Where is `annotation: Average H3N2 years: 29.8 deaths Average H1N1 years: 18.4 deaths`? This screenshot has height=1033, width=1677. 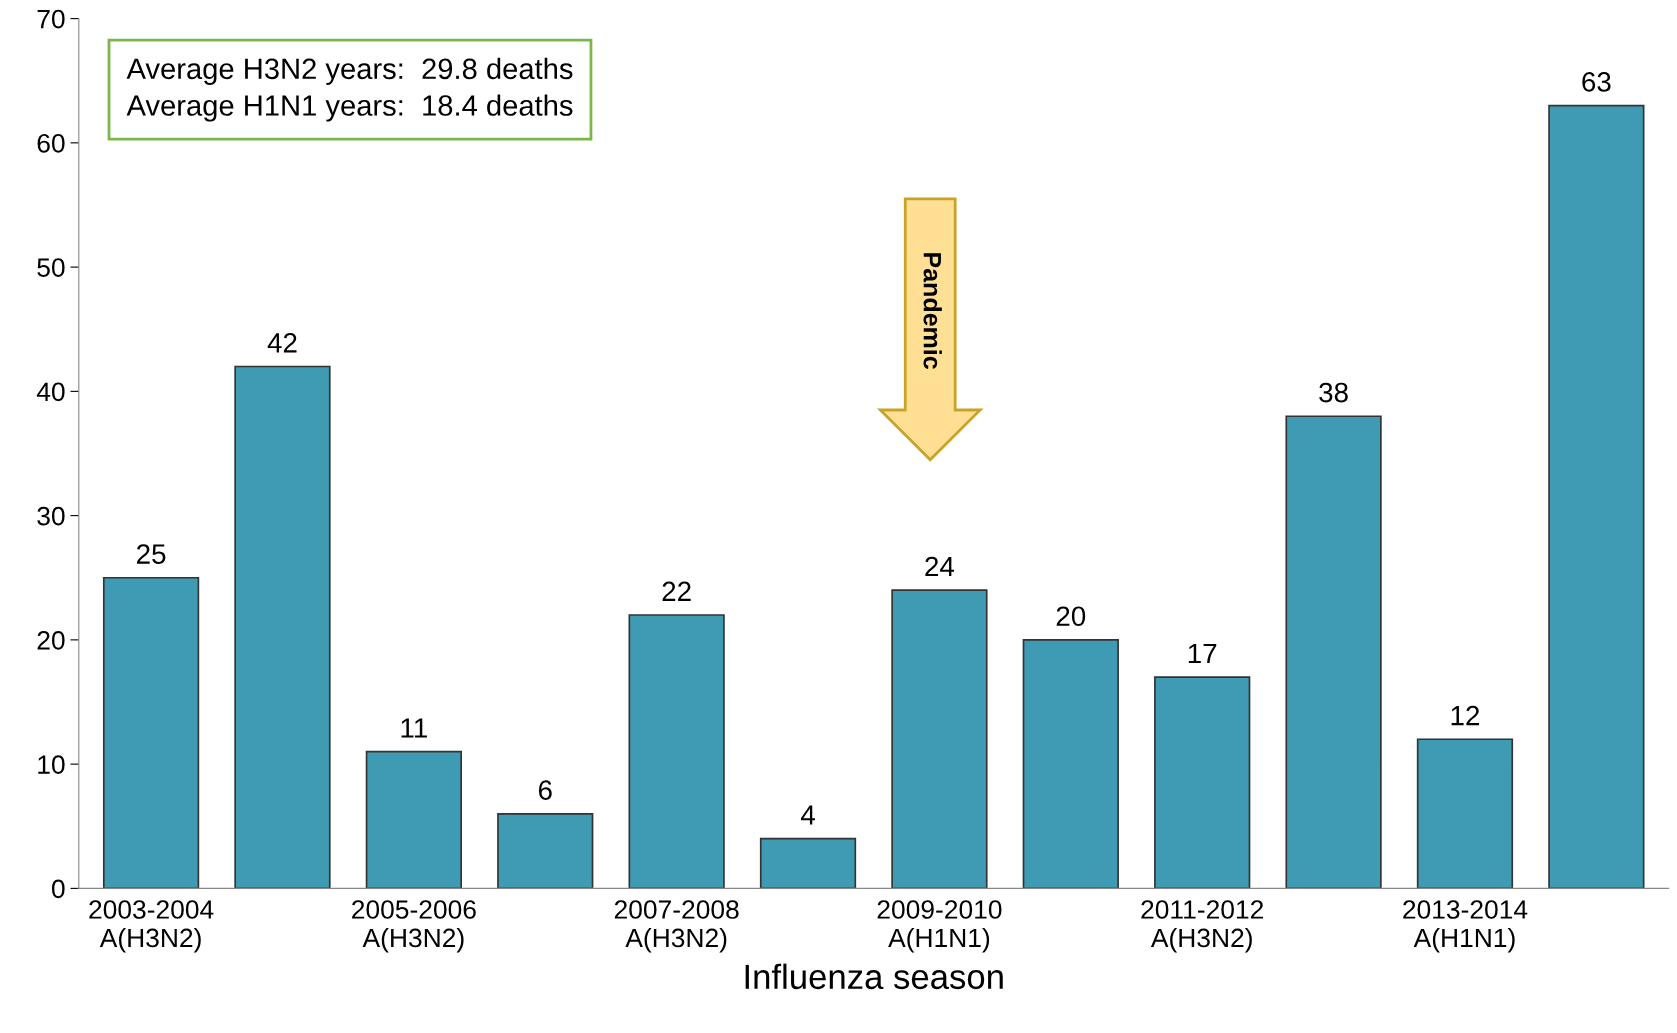 annotation: Average H3N2 years: 29.8 deaths Average H1N1 years: 18.4 deaths is located at coordinates (349, 89).